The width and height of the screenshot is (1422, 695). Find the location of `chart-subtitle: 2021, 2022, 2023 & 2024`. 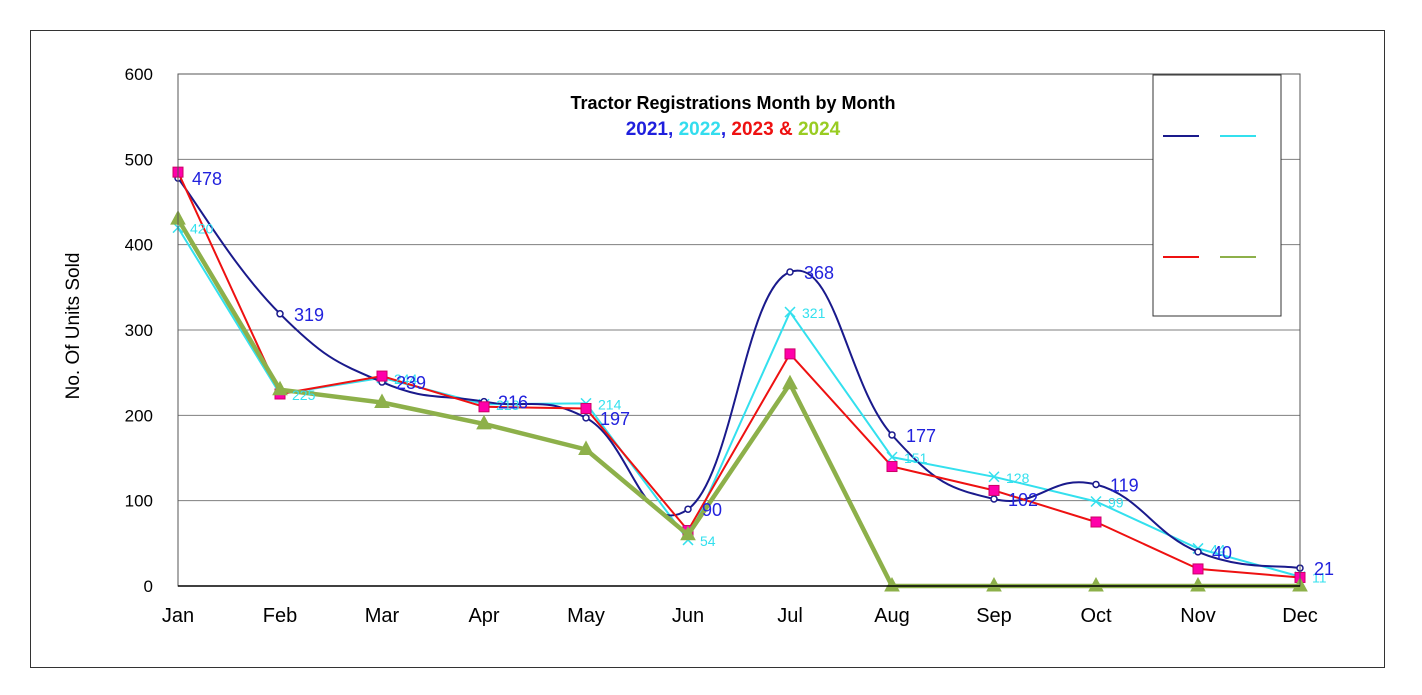

chart-subtitle: 2021, 2022, 2023 & 2024 is located at coordinates (733, 129).